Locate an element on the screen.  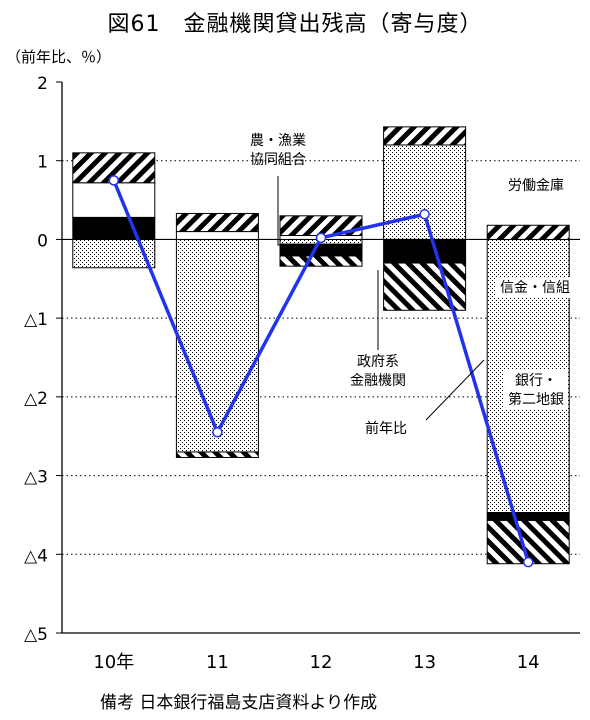
y-axis-unit-label: （前年比、％） is located at coordinates (59, 57).